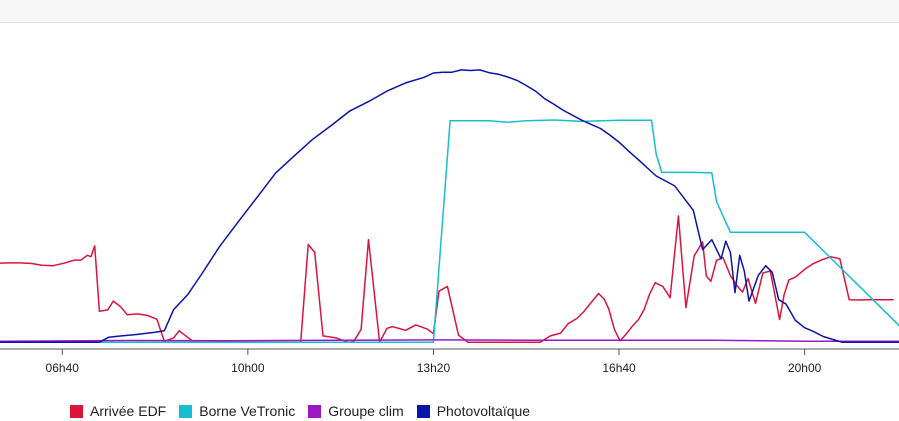 This screenshot has width=899, height=421. Describe the element at coordinates (449, 11) in the screenshot. I see `toolbar-strip` at that location.